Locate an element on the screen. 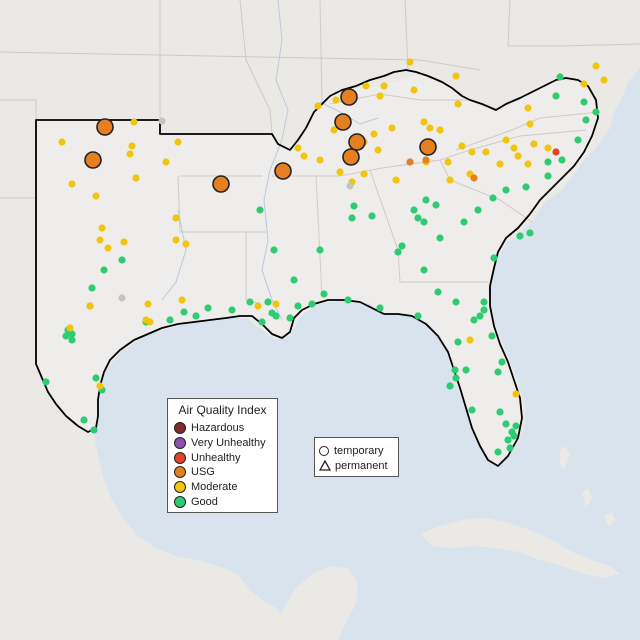  bahamas-land is located at coordinates (588, 486).